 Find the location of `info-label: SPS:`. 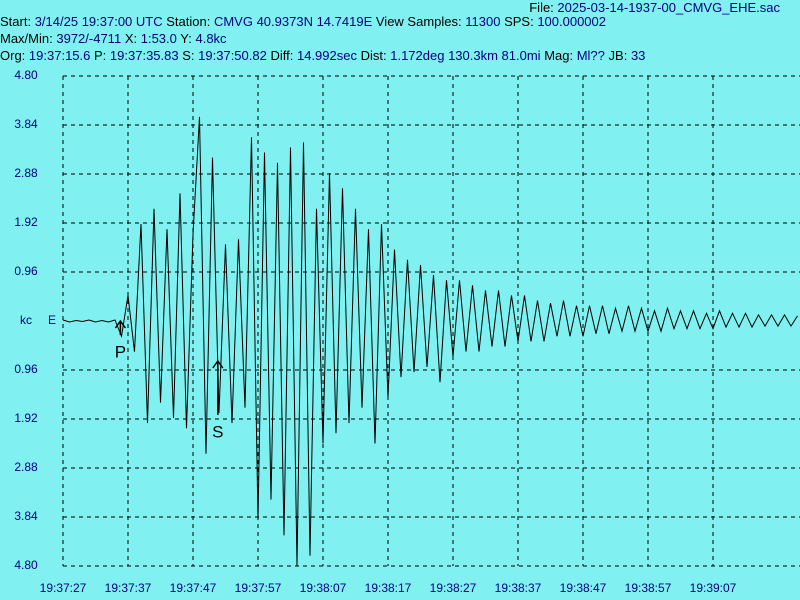

info-label: SPS: is located at coordinates (519, 21).